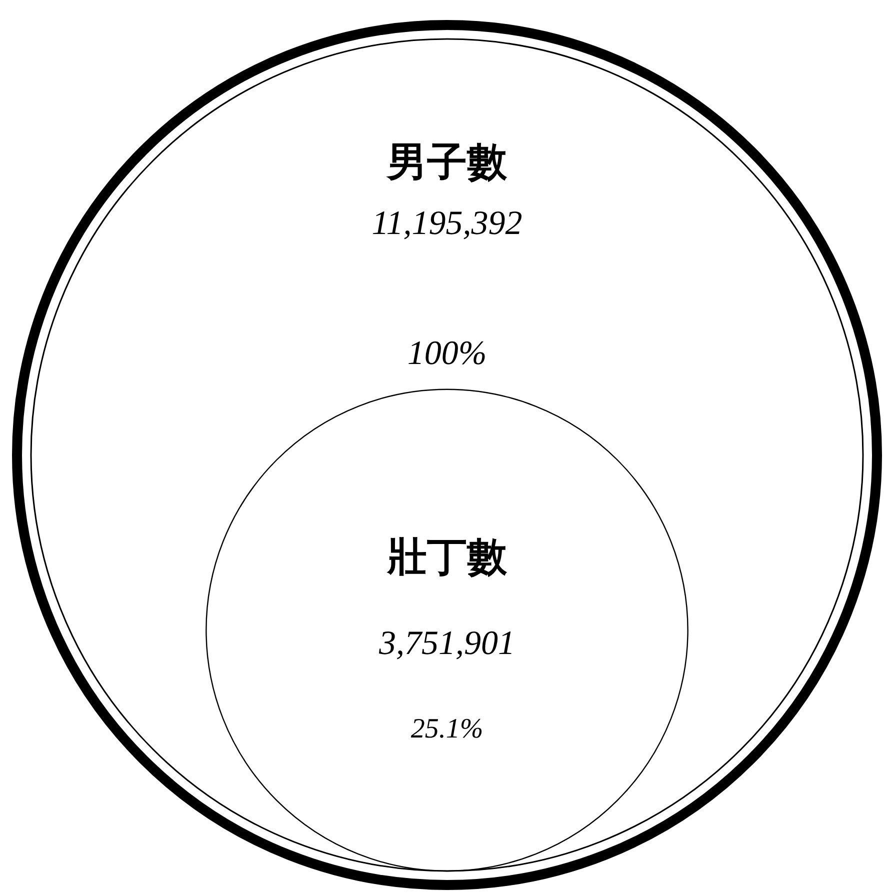  What do you see at coordinates (447, 729) in the screenshot?
I see `text: 25.1%` at bounding box center [447, 729].